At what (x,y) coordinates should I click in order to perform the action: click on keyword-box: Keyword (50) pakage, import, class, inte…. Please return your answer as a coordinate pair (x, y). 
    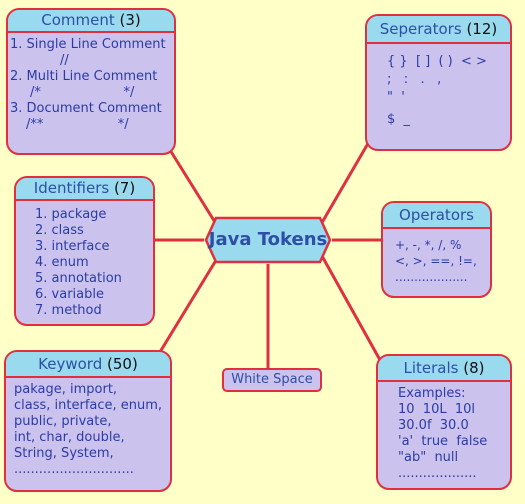
    Looking at the image, I should click on (88, 421).